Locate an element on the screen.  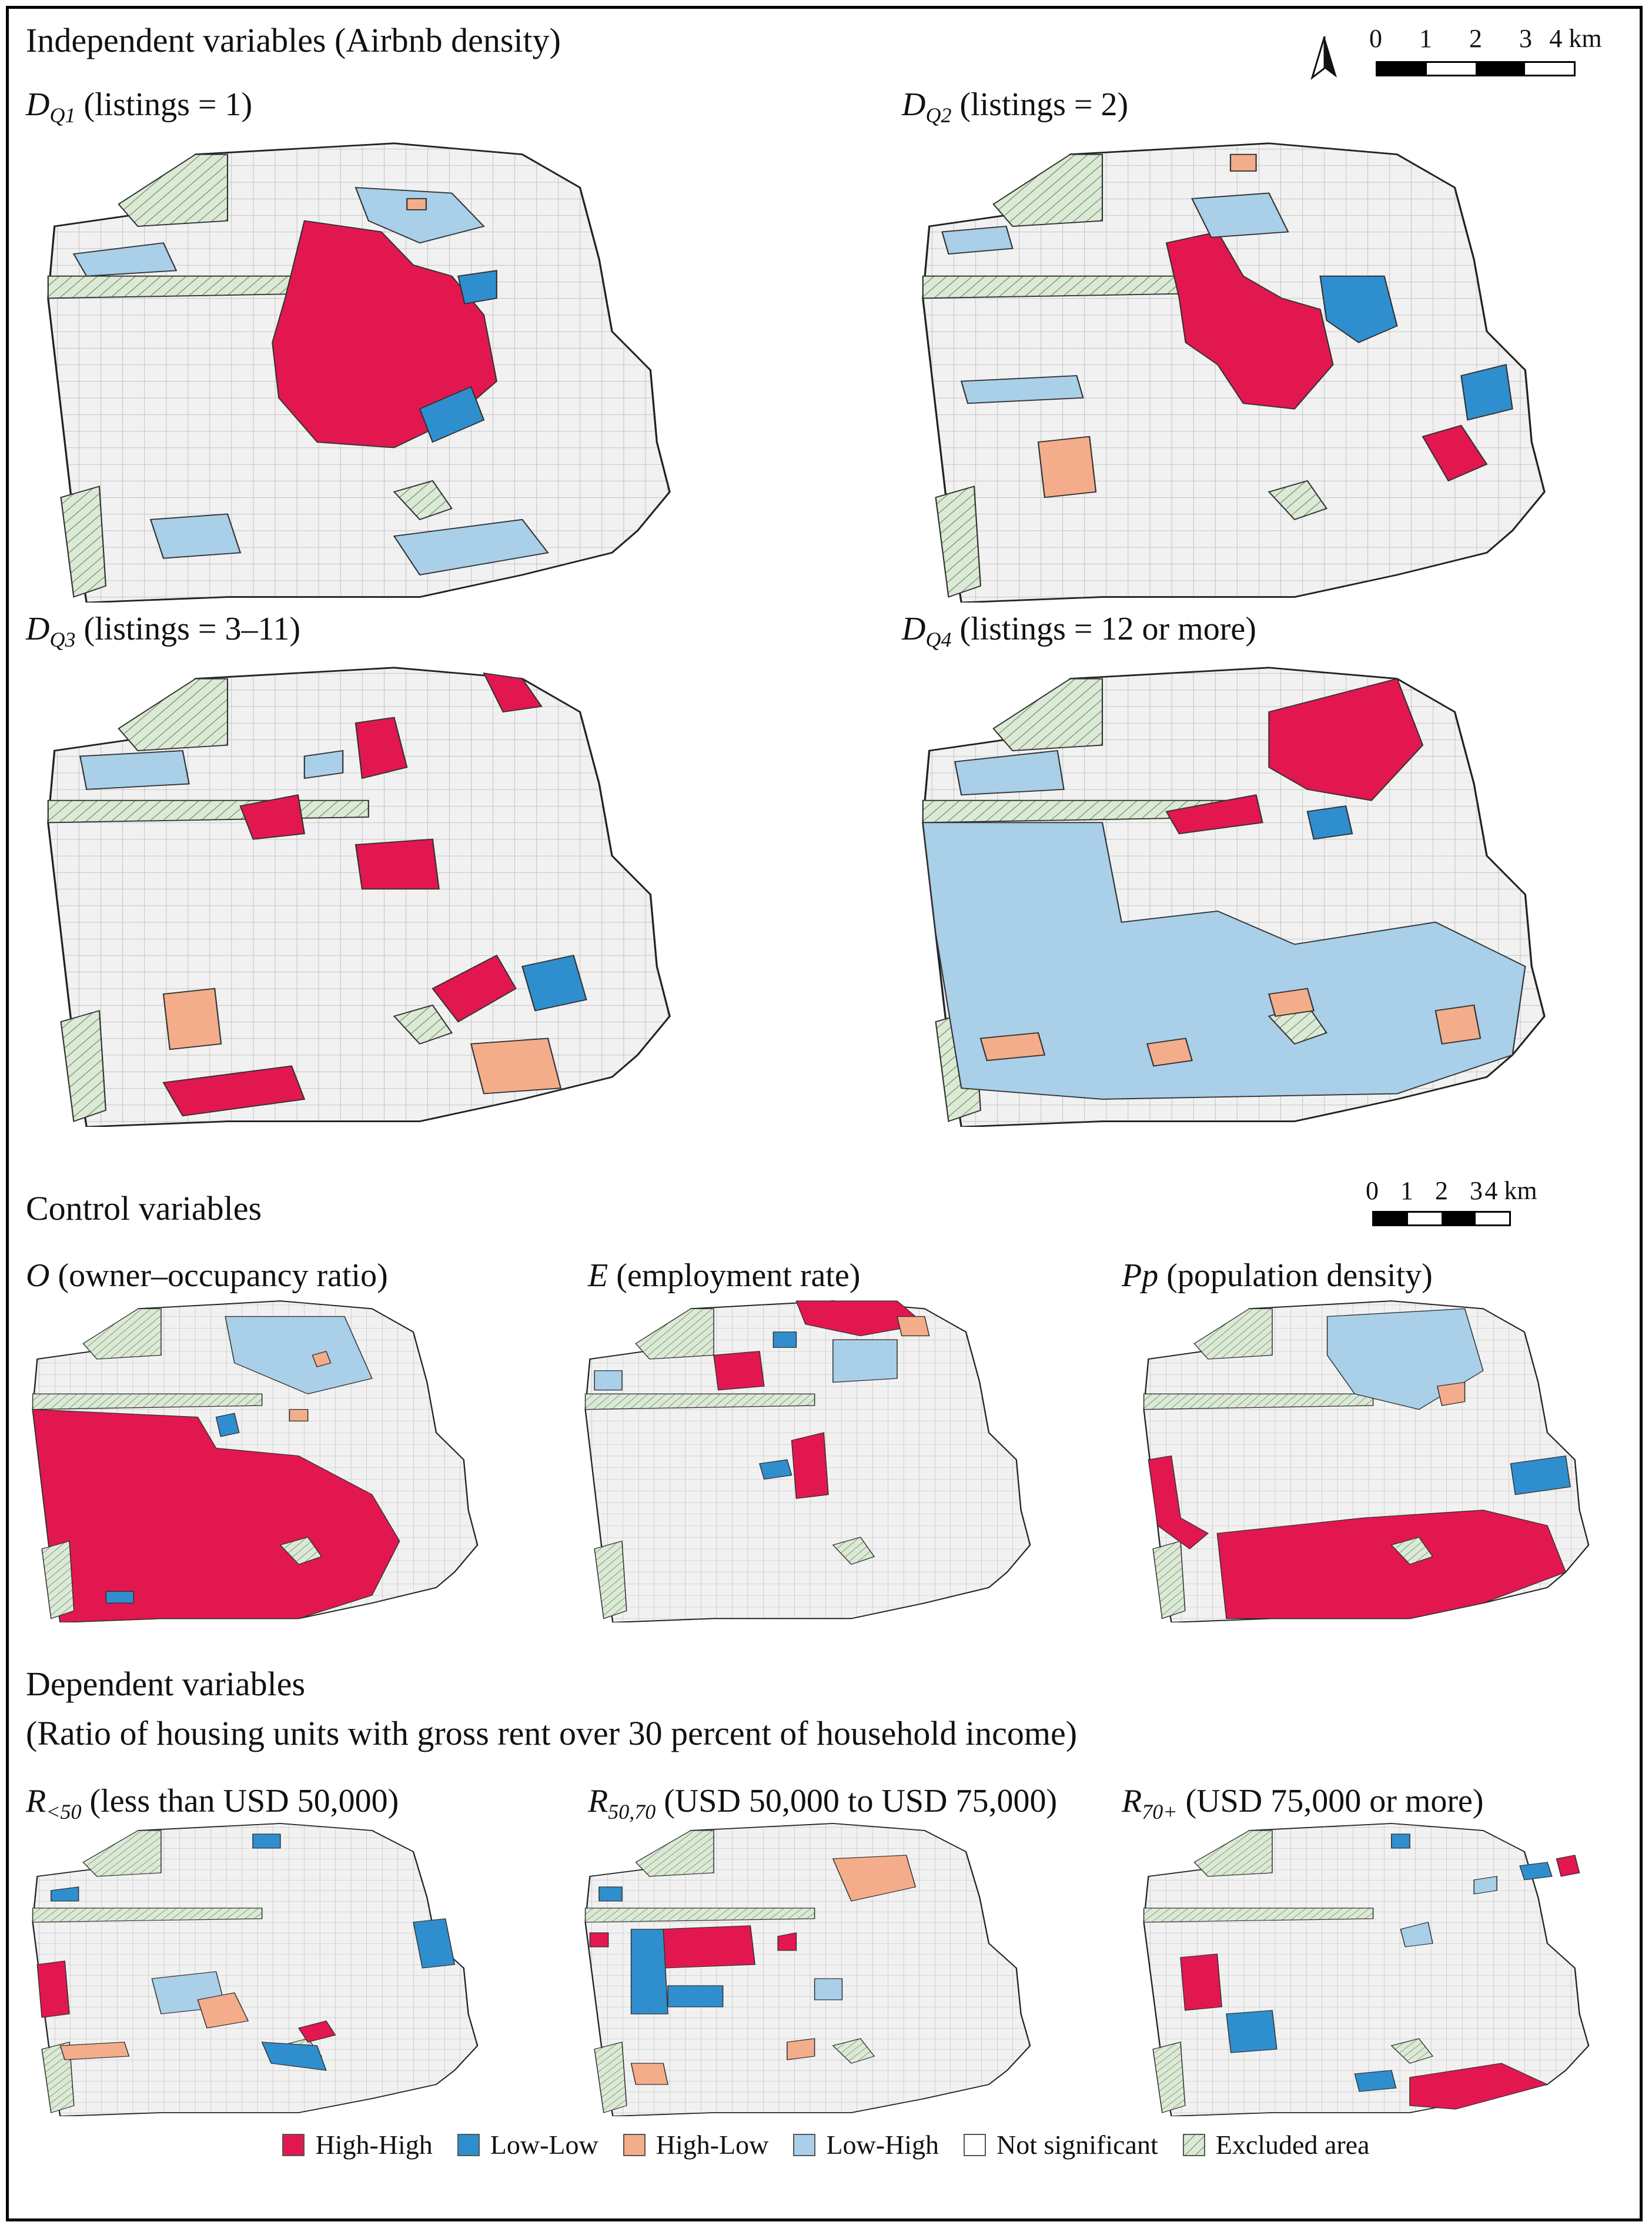
panel-label-r5070: R50,70 (USD 50,000 to USD 75,000) is located at coordinates (823, 1803).